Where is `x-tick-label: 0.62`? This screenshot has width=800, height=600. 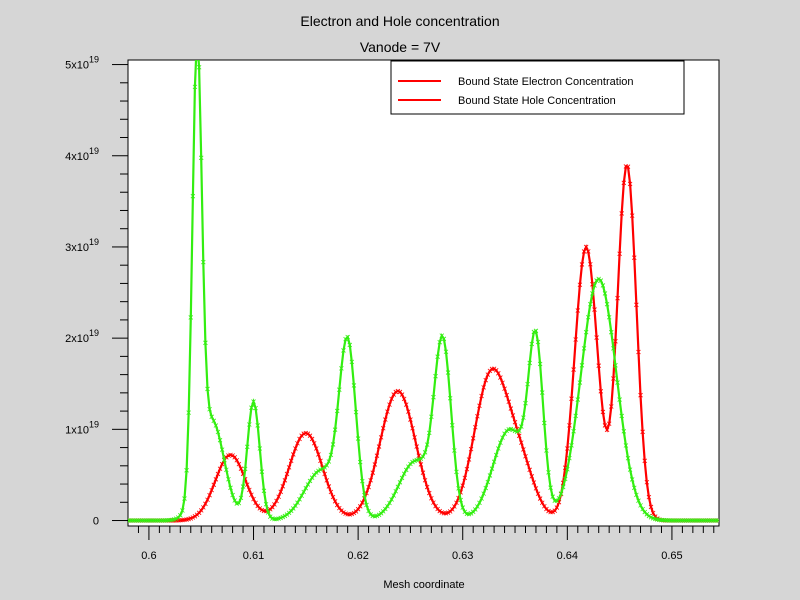
x-tick-label: 0.62 is located at coordinates (357, 556).